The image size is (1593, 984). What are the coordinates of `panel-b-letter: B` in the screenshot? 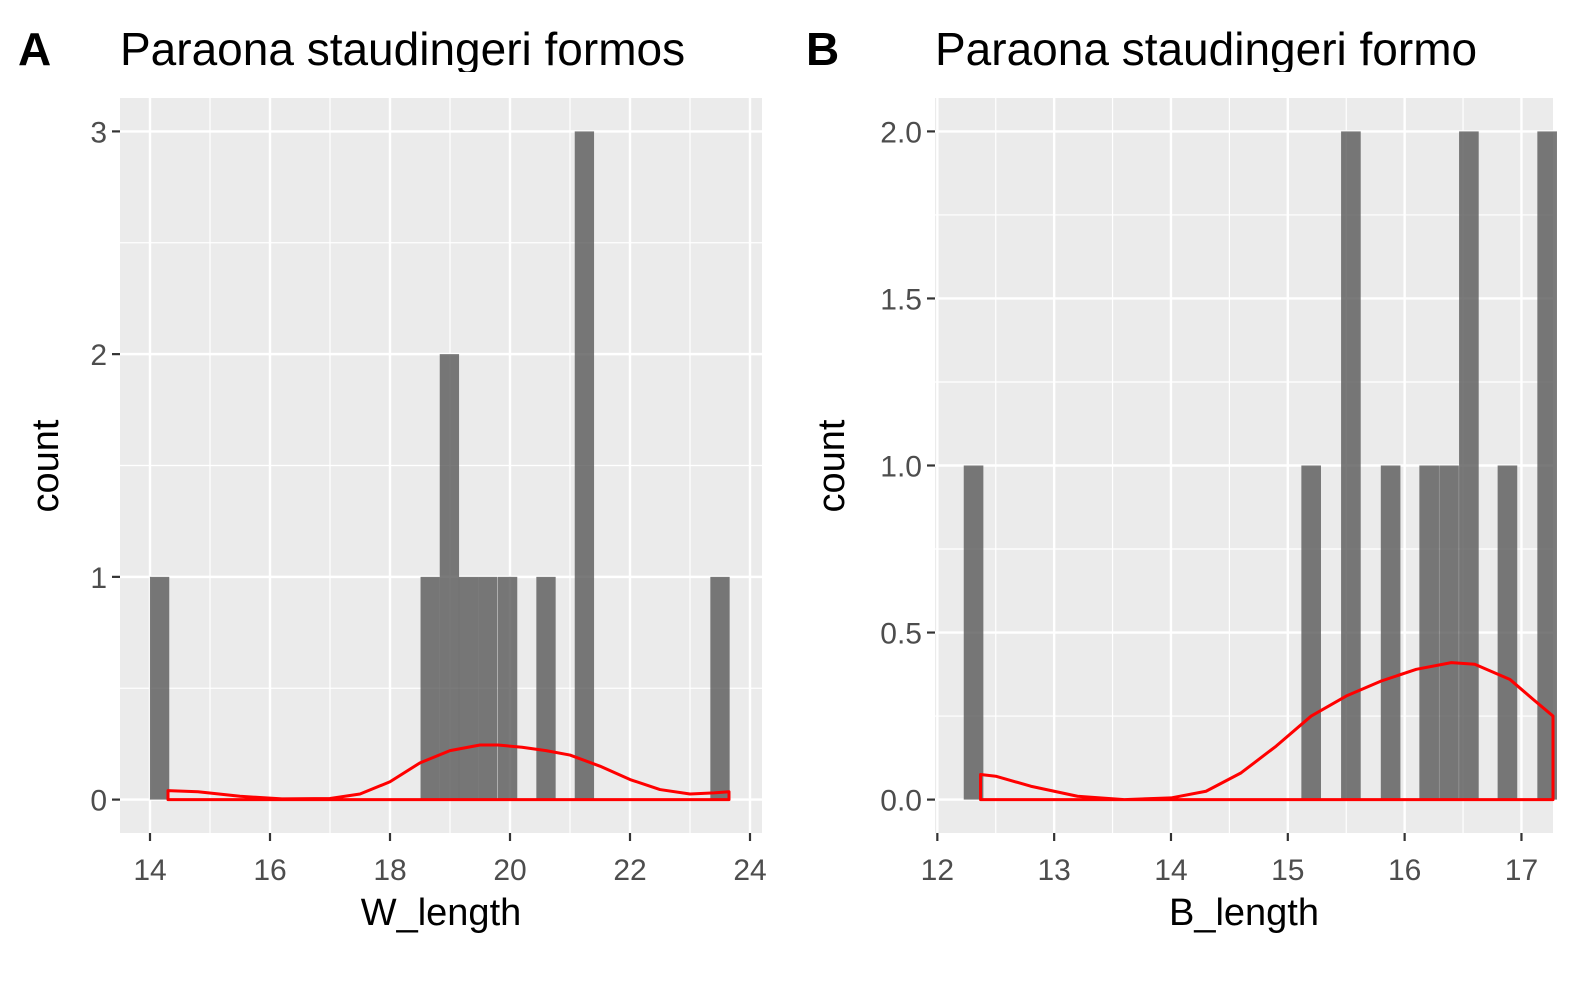 It's located at (823, 49).